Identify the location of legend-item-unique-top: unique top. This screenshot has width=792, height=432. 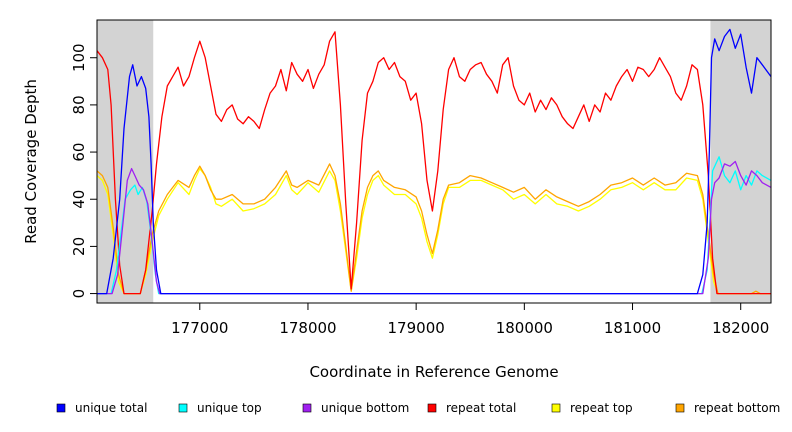
(220, 408).